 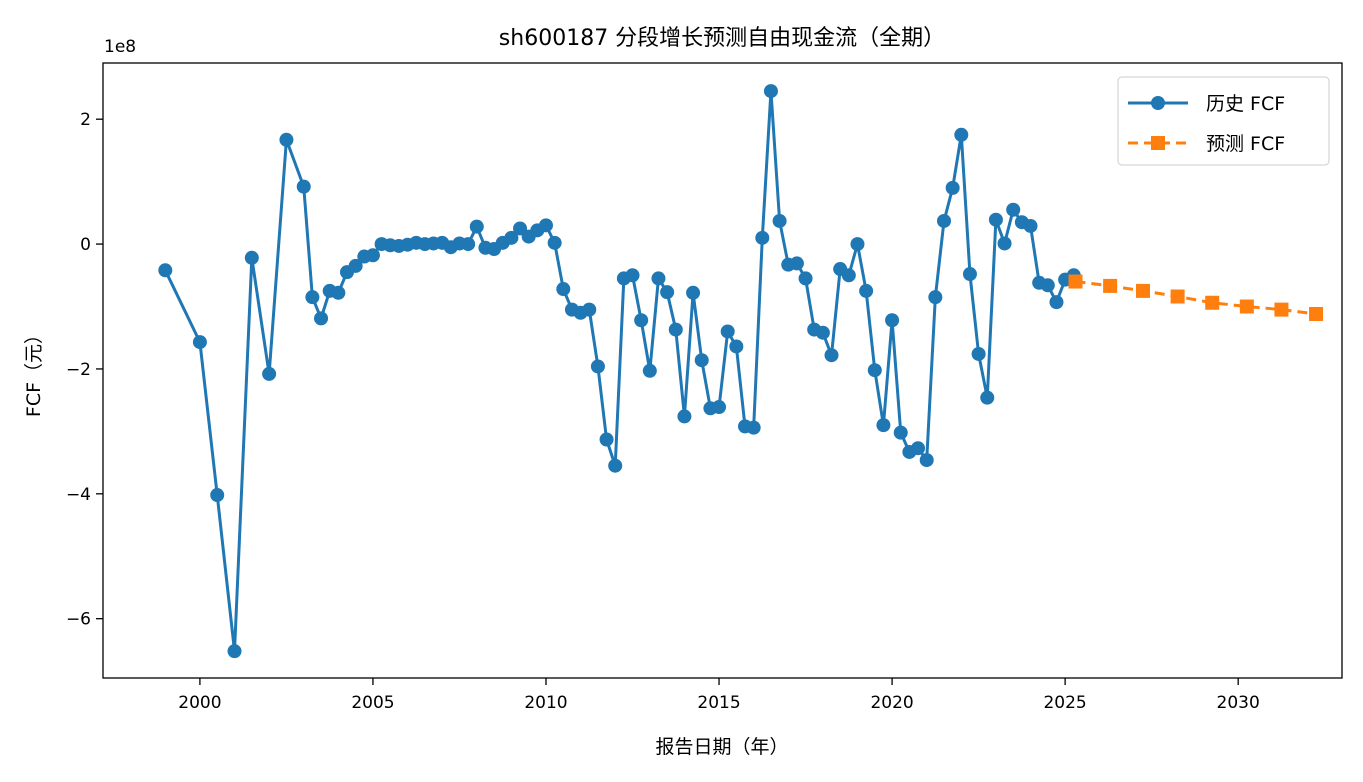 What do you see at coordinates (120, 47) in the screenshot?
I see `y-multiplier-label: 1e8` at bounding box center [120, 47].